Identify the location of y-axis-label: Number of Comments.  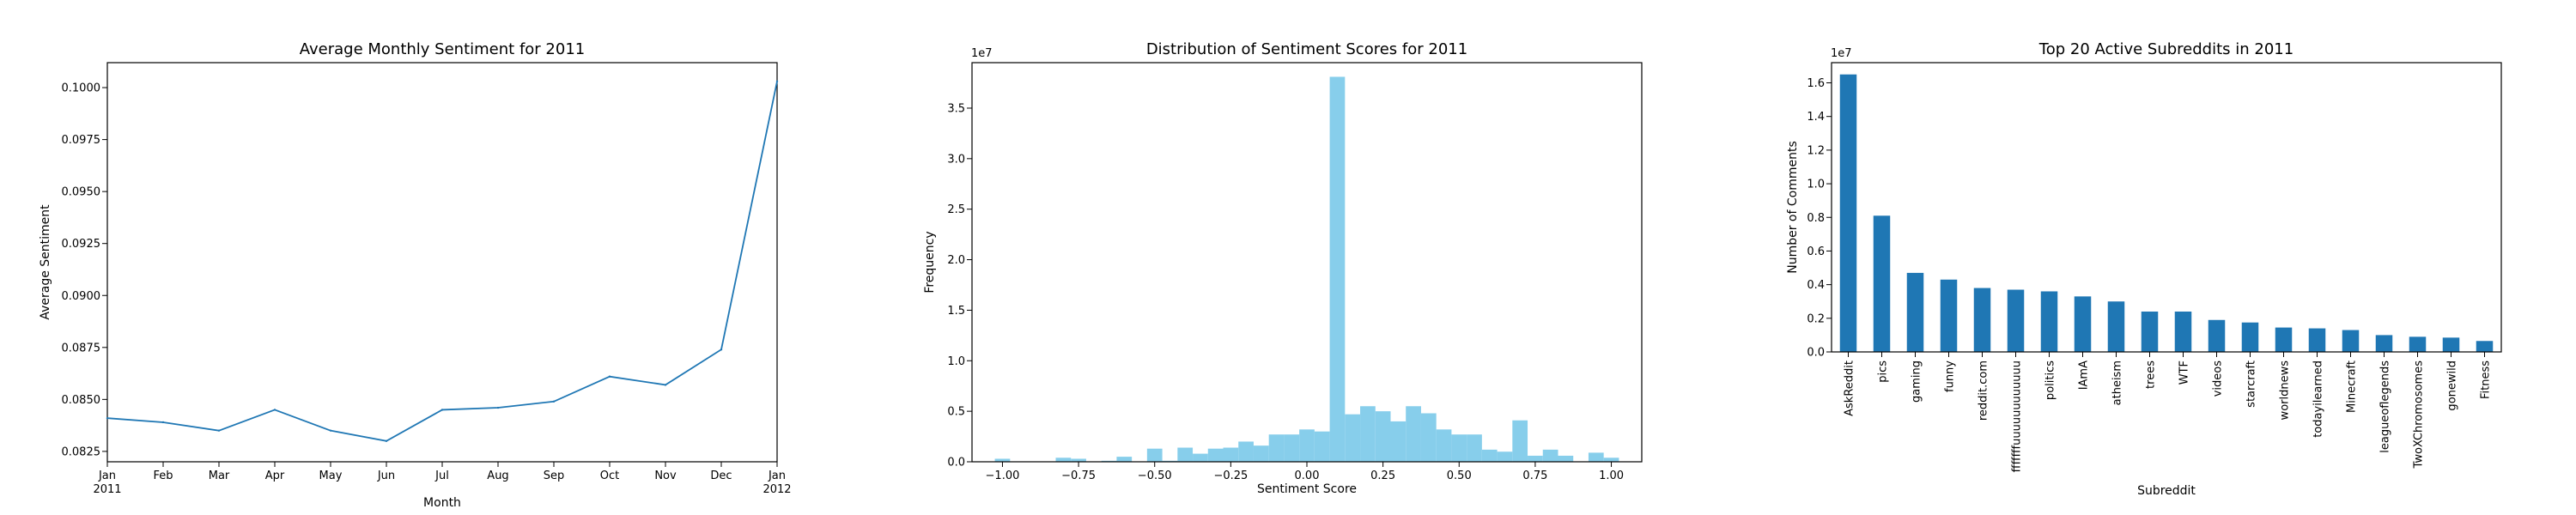
(1793, 207).